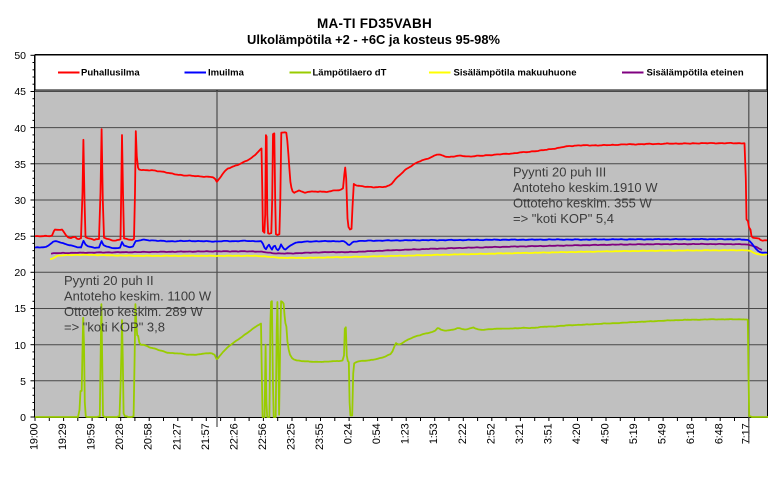  What do you see at coordinates (663, 433) in the screenshot?
I see `svg-text: 5:49` at bounding box center [663, 433].